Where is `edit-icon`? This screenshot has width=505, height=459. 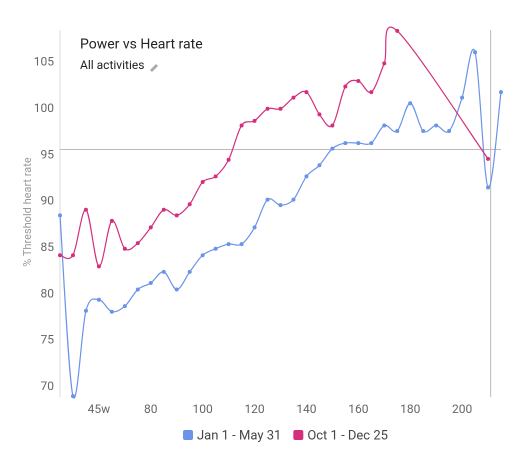
edit-icon is located at coordinates (154, 68).